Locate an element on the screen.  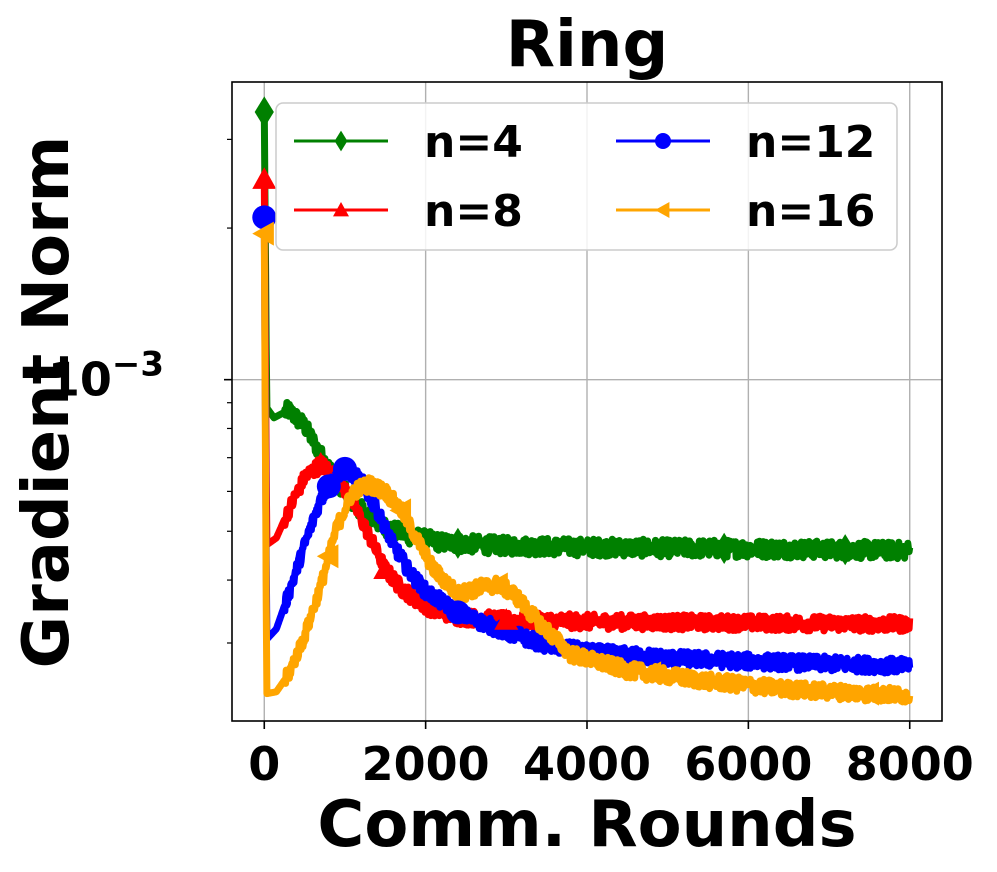
chart-title: Ring is located at coordinates (587, 45).